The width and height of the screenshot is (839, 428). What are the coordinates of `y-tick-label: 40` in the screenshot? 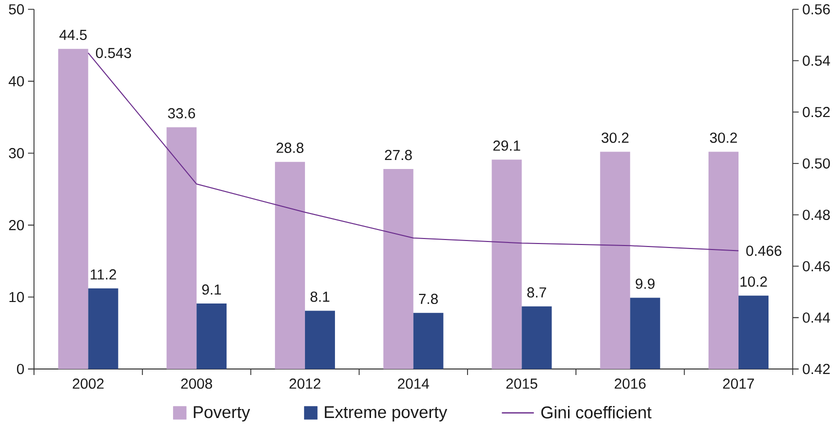 It's located at (16, 81).